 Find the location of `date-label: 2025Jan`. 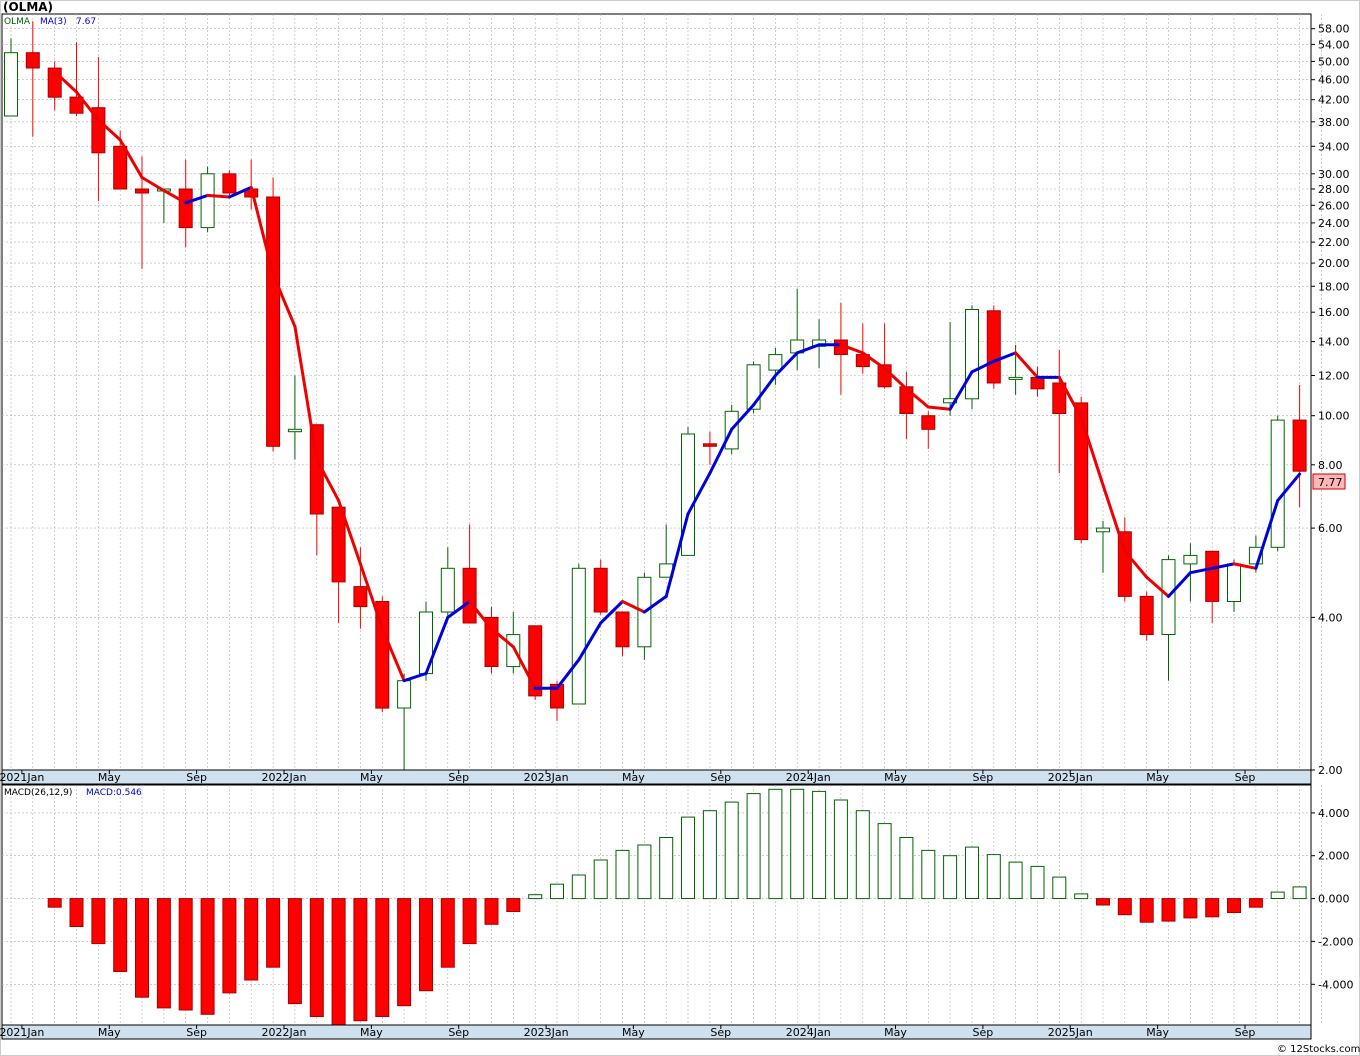

date-label: 2025Jan is located at coordinates (1070, 777).